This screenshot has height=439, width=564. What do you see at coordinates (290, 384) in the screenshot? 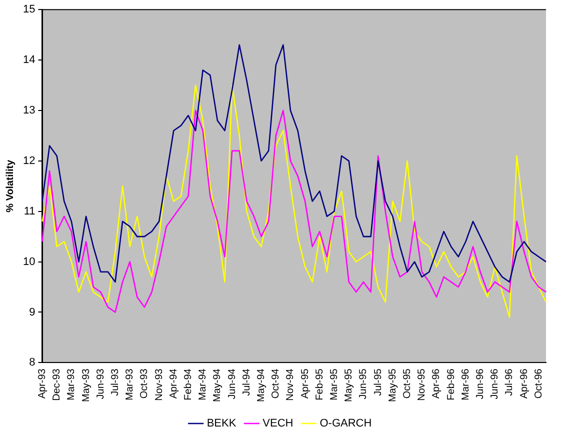
I see `x-tick-label: Nov-94` at bounding box center [290, 384].